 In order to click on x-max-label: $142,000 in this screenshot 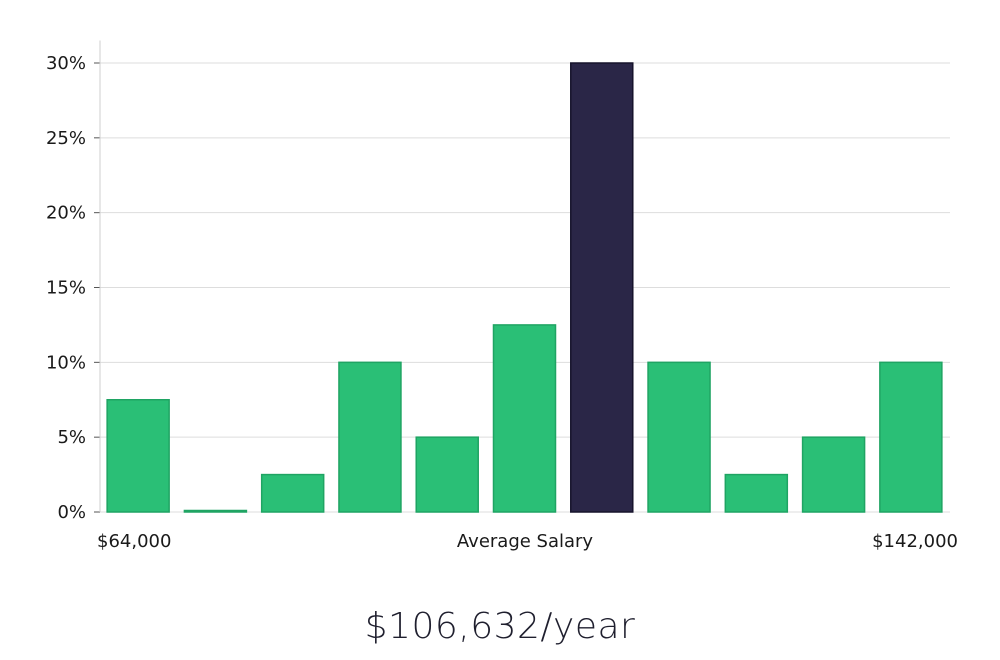, I will do `click(915, 541)`.